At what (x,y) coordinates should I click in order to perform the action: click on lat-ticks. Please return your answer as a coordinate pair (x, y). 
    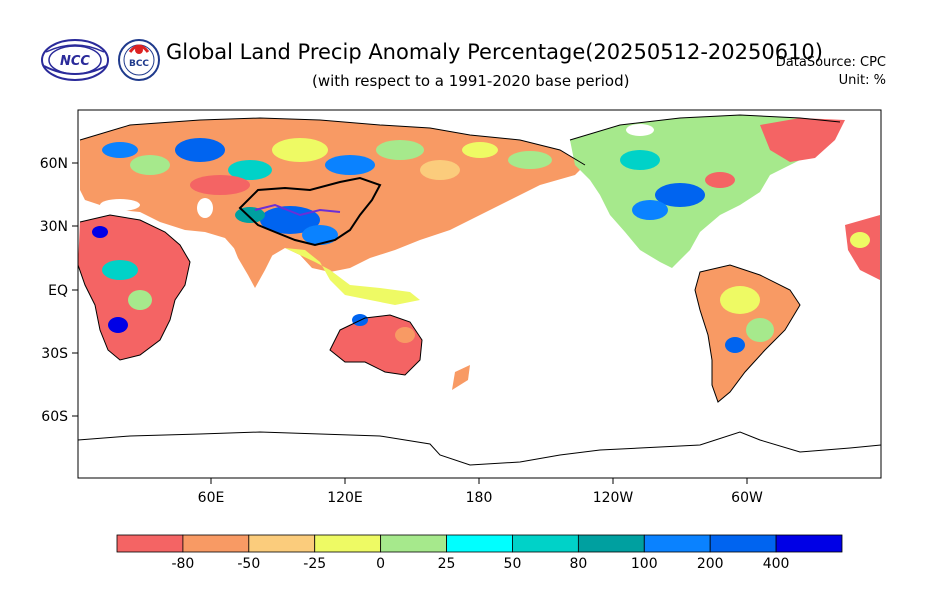
    Looking at the image, I should click on (75, 289).